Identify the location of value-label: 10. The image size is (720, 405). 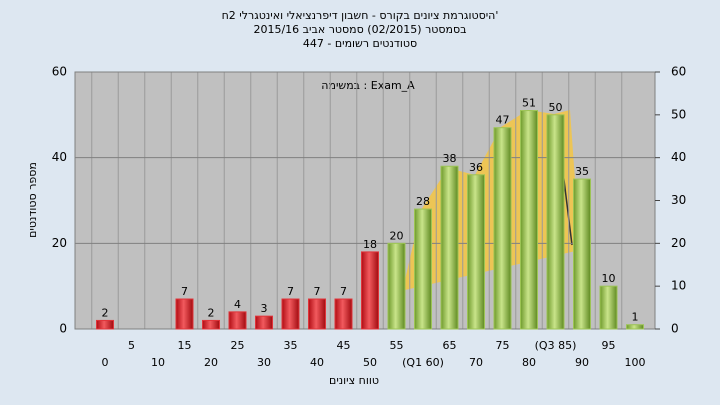
(609, 278).